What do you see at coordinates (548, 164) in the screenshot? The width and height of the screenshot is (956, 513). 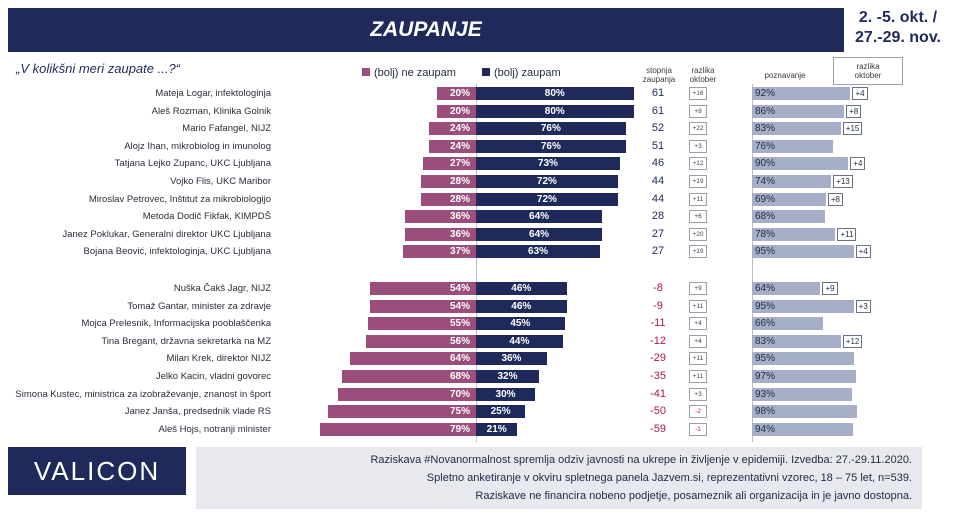 I see `bar-trust: 73%` at bounding box center [548, 164].